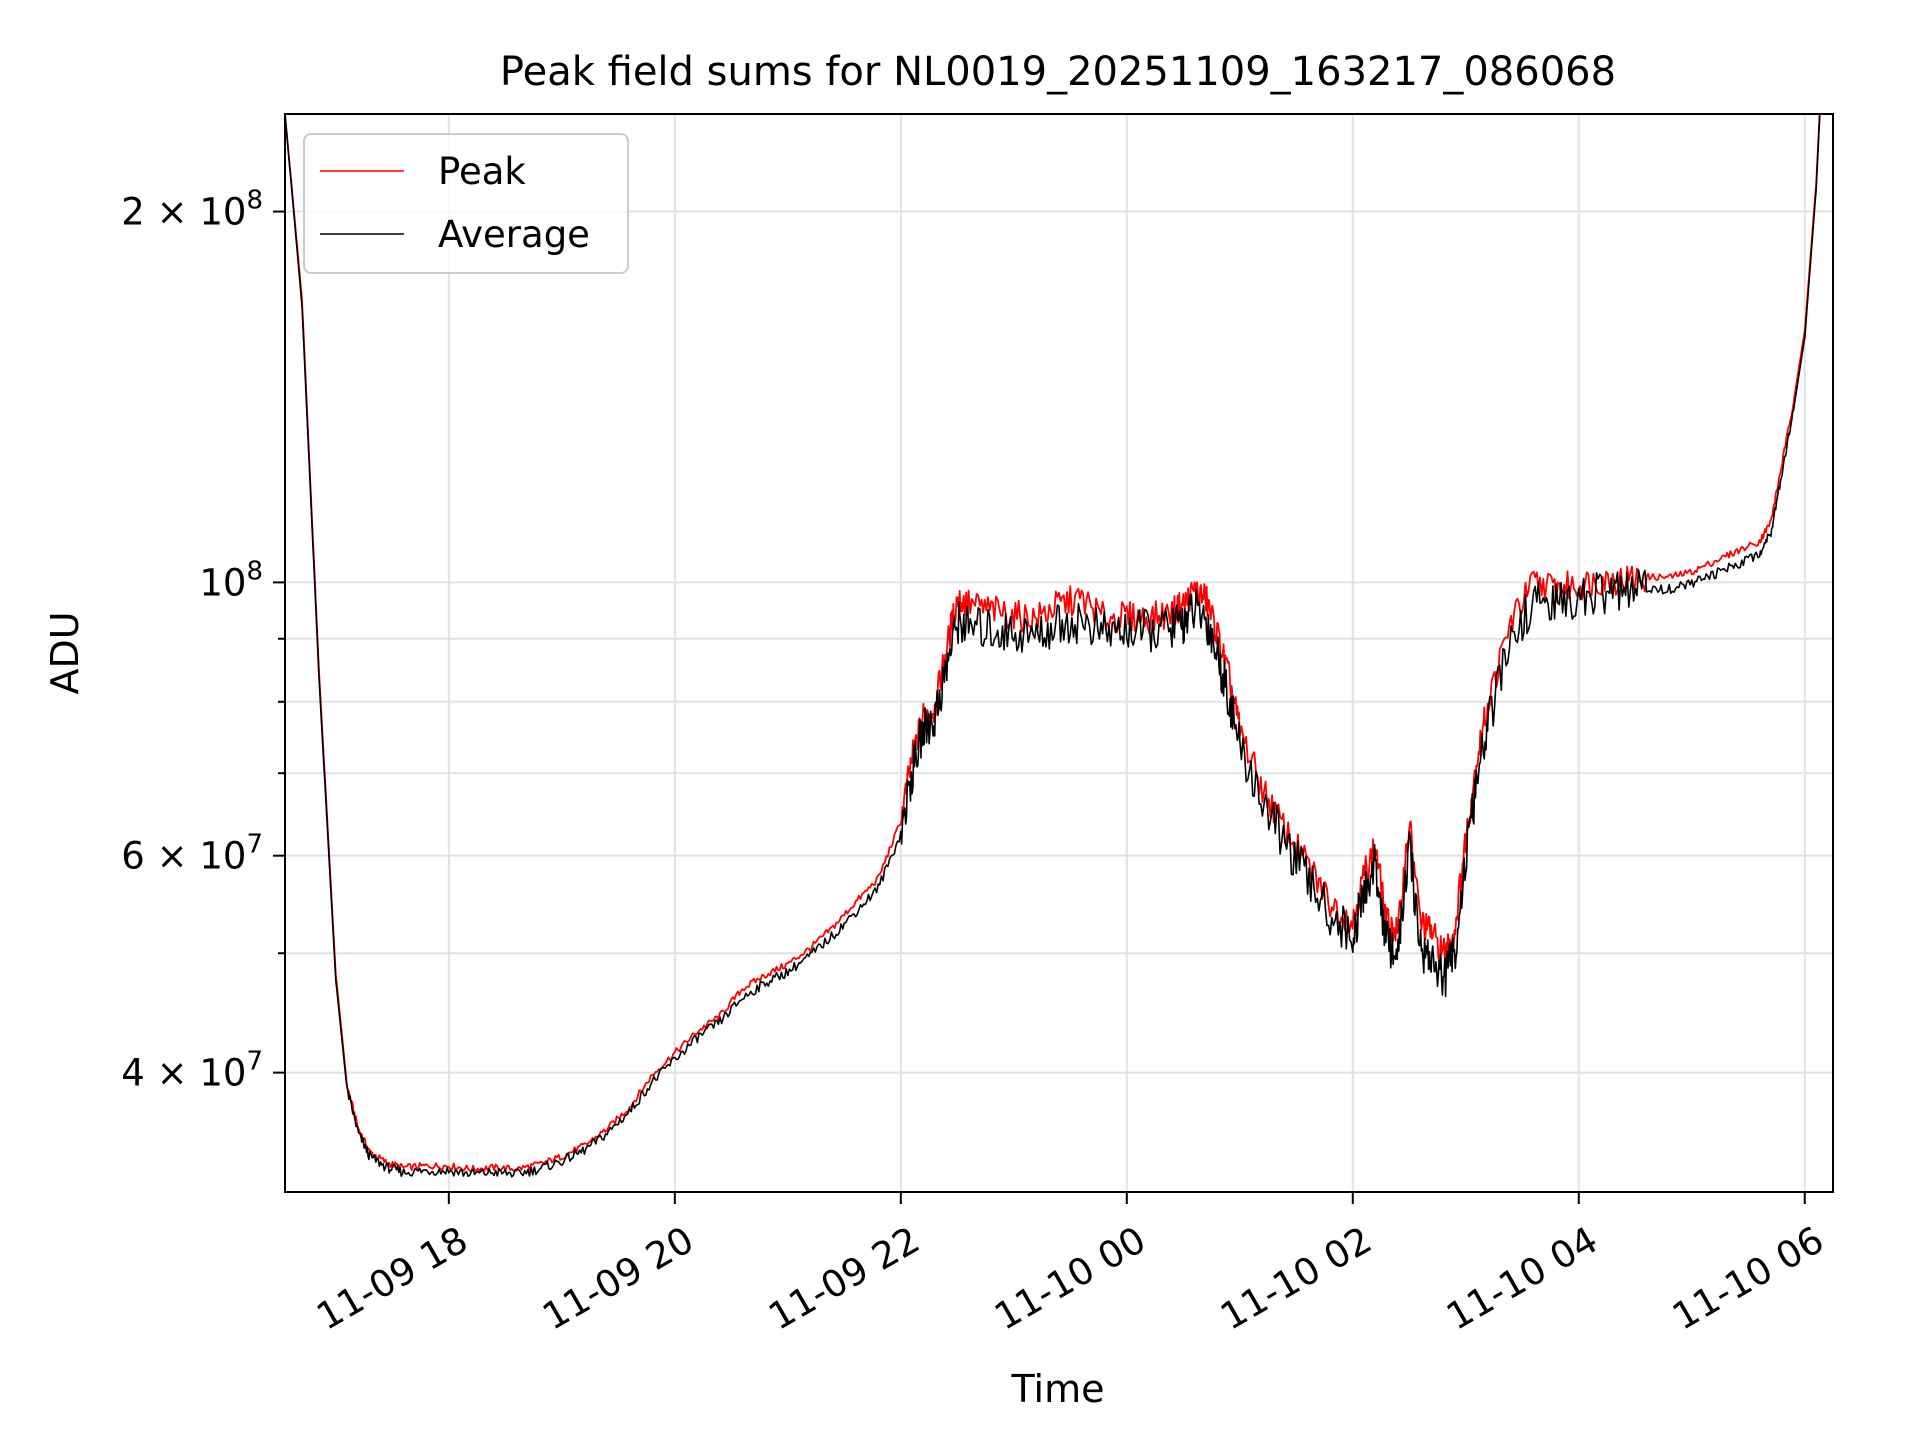  I want to click on x-tick-label: 11-10 00, so click(1070, 1278).